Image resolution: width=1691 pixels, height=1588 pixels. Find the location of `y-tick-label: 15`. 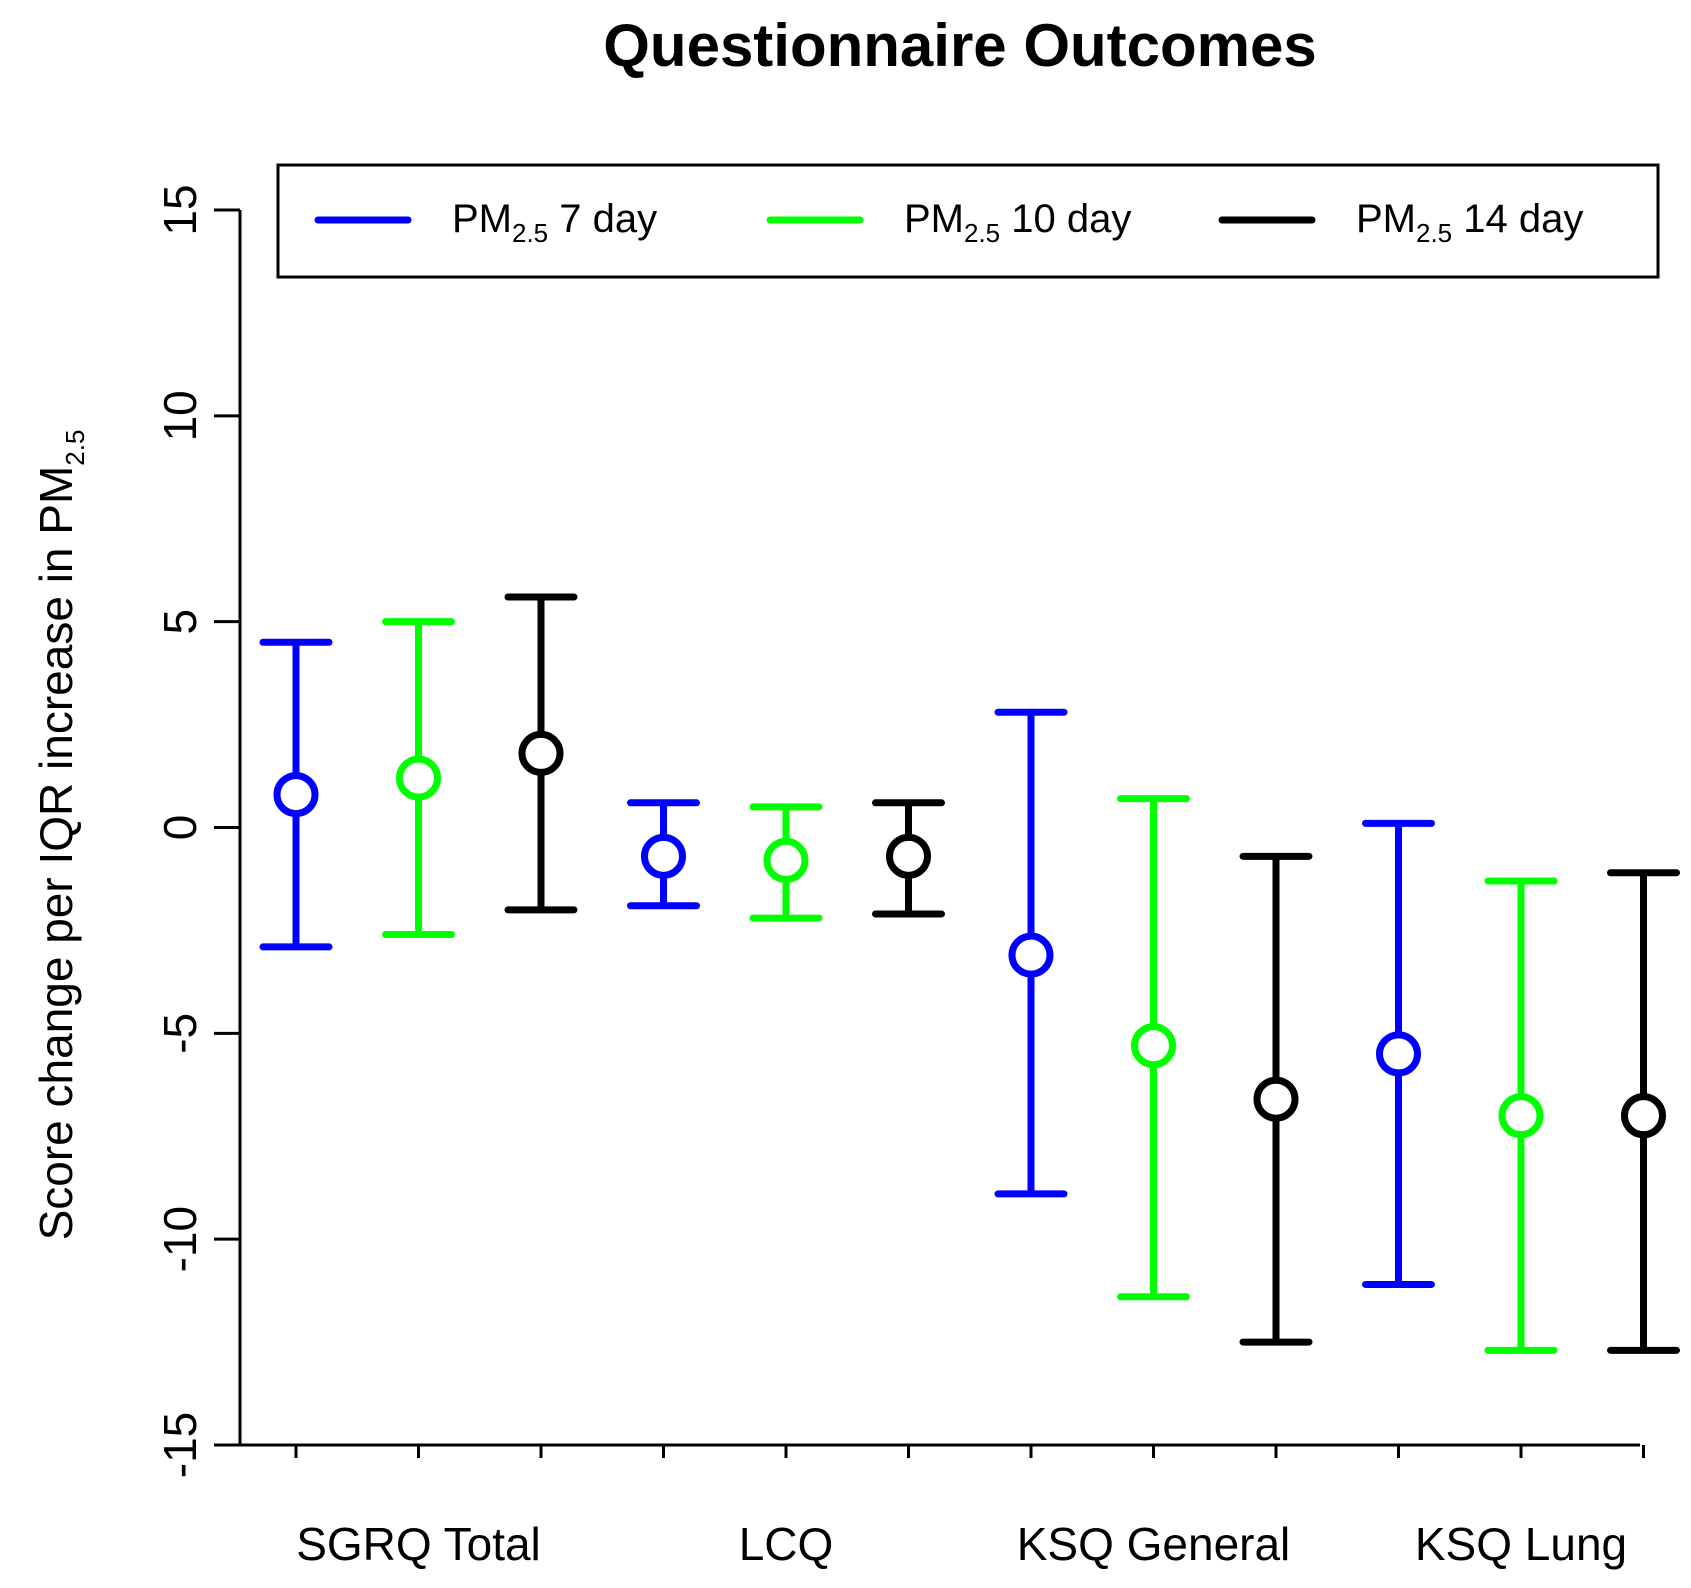

y-tick-label: 15 is located at coordinates (180, 209).